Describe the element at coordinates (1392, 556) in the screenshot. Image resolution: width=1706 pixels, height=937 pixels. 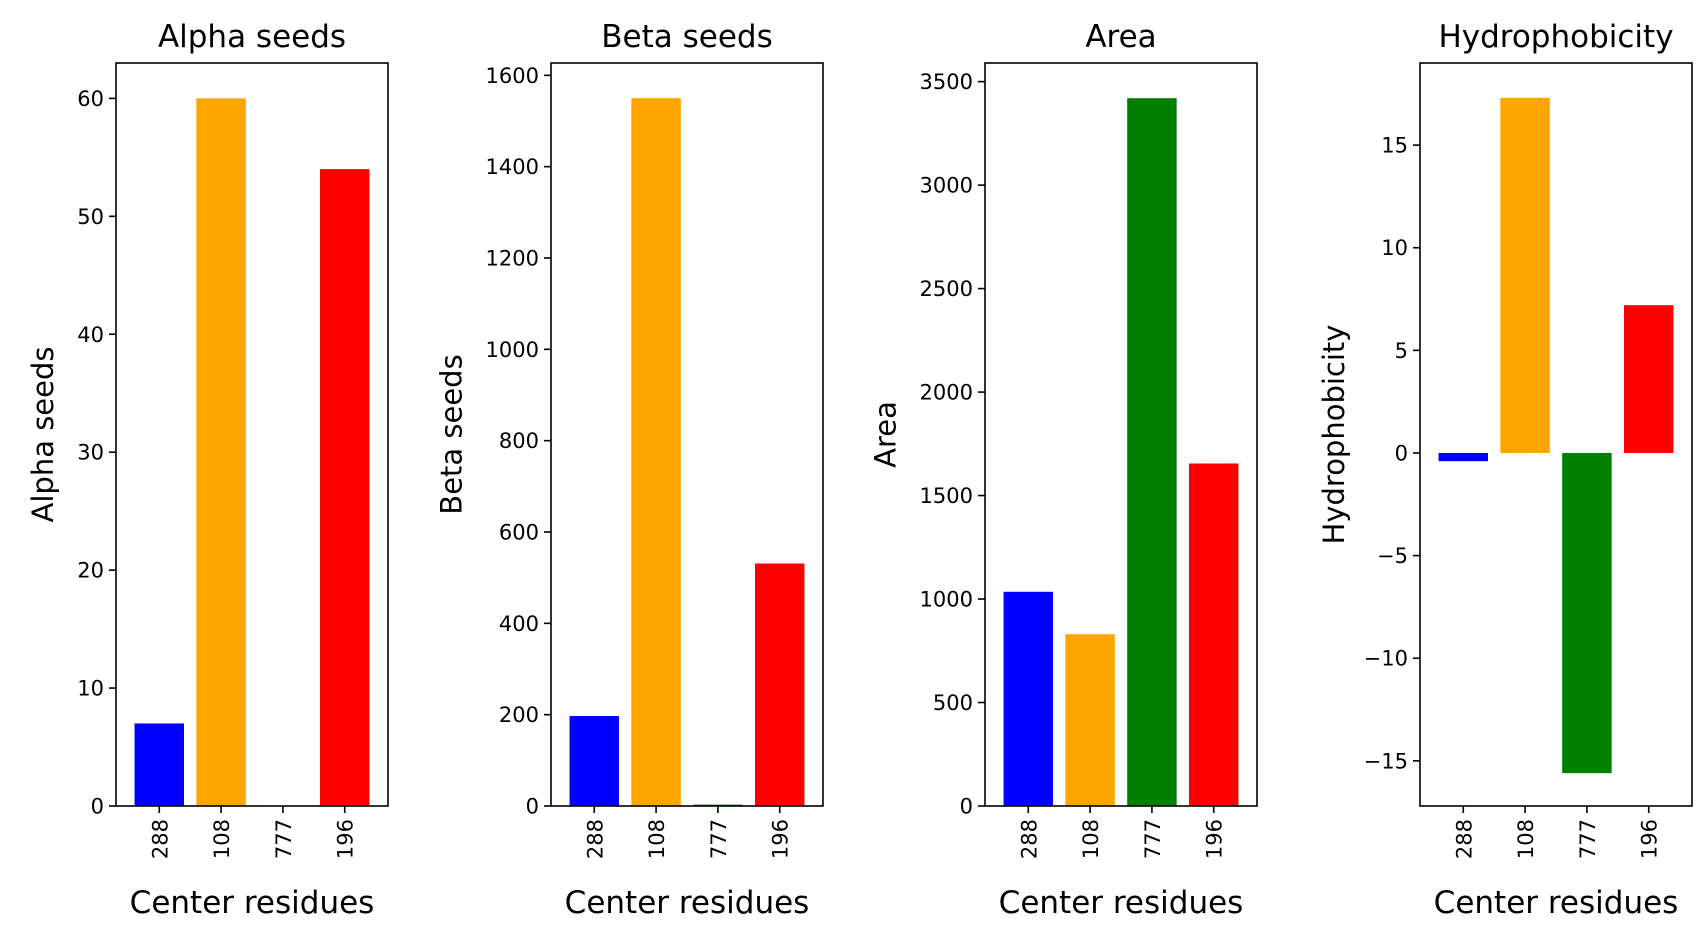
I see `y-tick-label: −5` at that location.